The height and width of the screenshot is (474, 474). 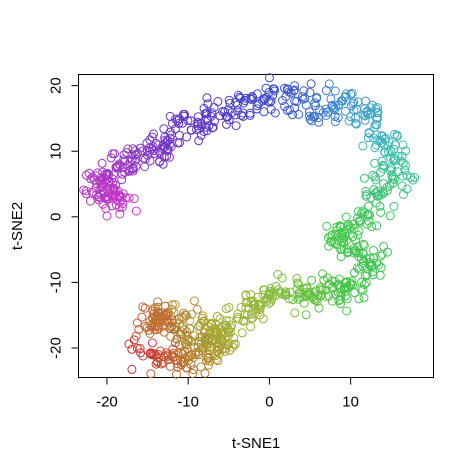 What do you see at coordinates (188, 402) in the screenshot?
I see `x-tick-label: -10` at bounding box center [188, 402].